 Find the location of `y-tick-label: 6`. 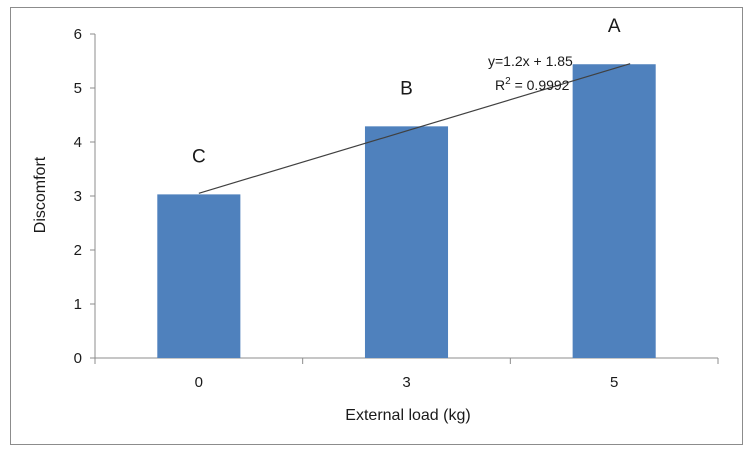

y-tick-label: 6 is located at coordinates (78, 34).